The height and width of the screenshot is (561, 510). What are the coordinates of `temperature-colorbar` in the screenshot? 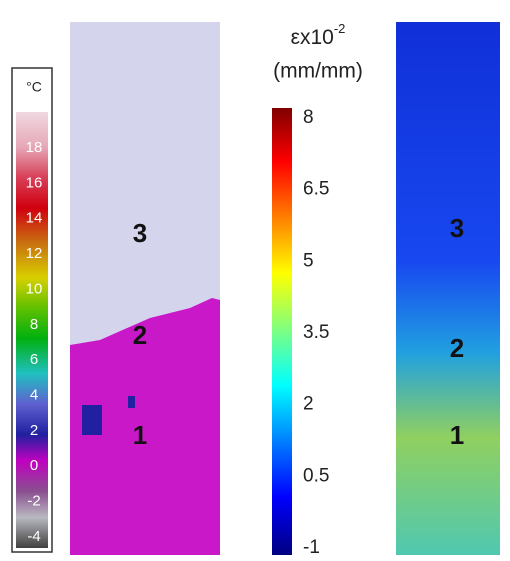 It's located at (32, 330).